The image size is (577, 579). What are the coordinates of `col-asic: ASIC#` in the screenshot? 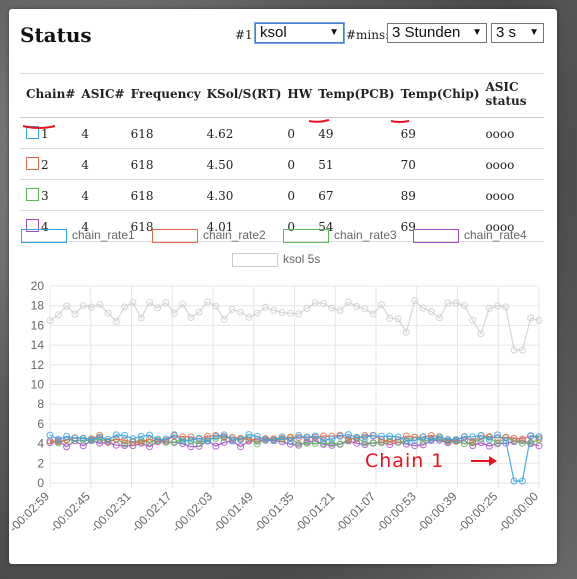 It's located at (100, 95).